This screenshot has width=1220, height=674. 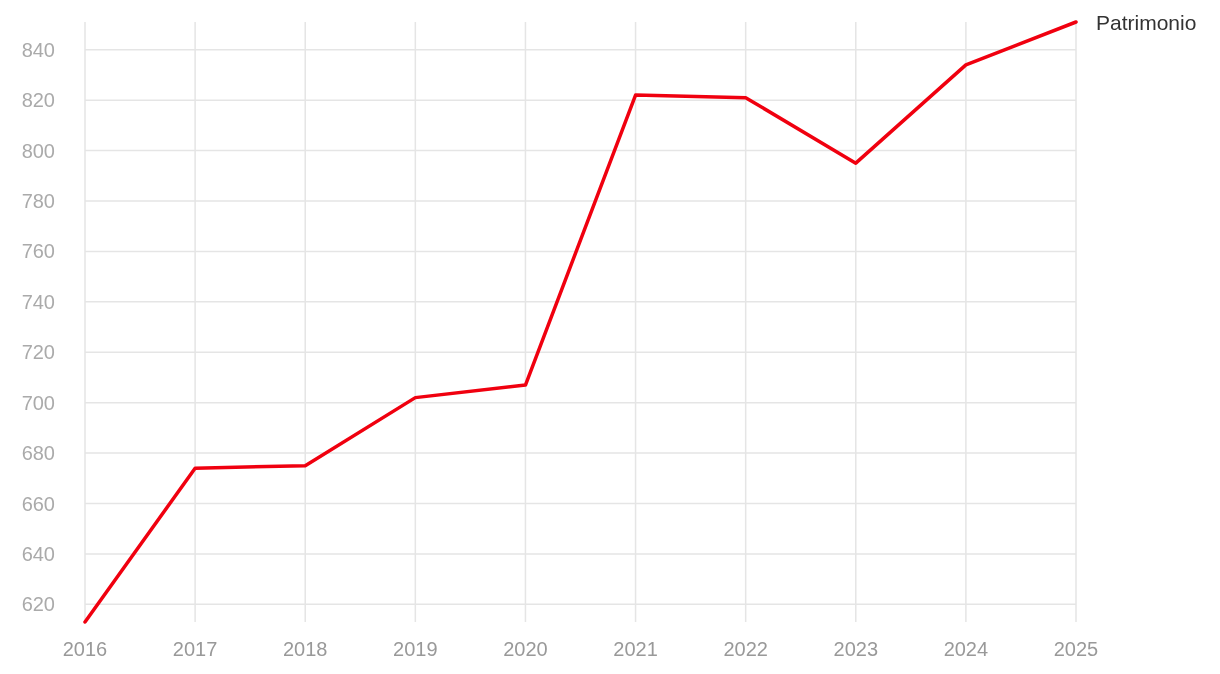 What do you see at coordinates (635, 649) in the screenshot?
I see `x-tick-label: 2021` at bounding box center [635, 649].